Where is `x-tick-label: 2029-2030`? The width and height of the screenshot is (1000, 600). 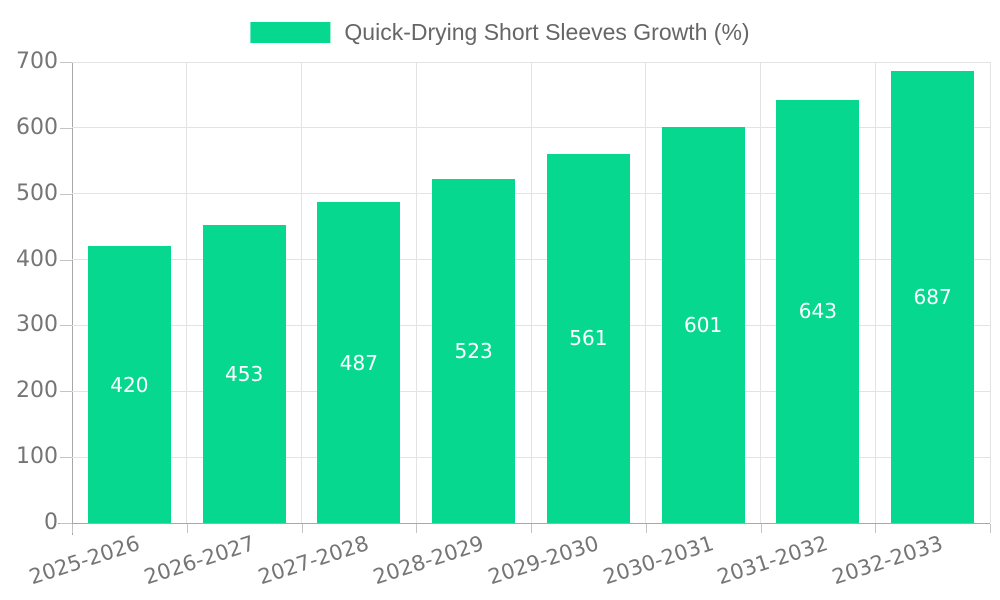
x-tick-label: 2029-2030 is located at coordinates (543, 560).